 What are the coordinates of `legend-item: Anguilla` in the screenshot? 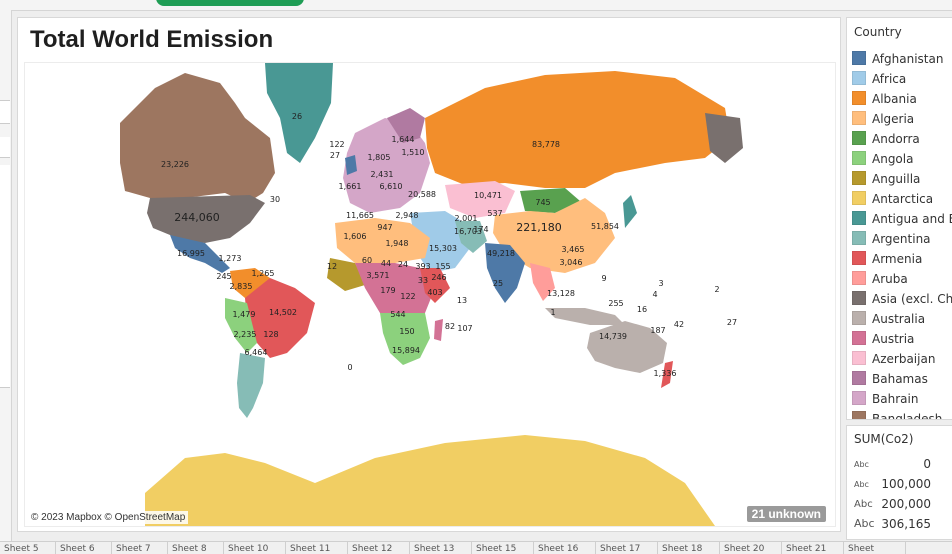 It's located at (902, 179).